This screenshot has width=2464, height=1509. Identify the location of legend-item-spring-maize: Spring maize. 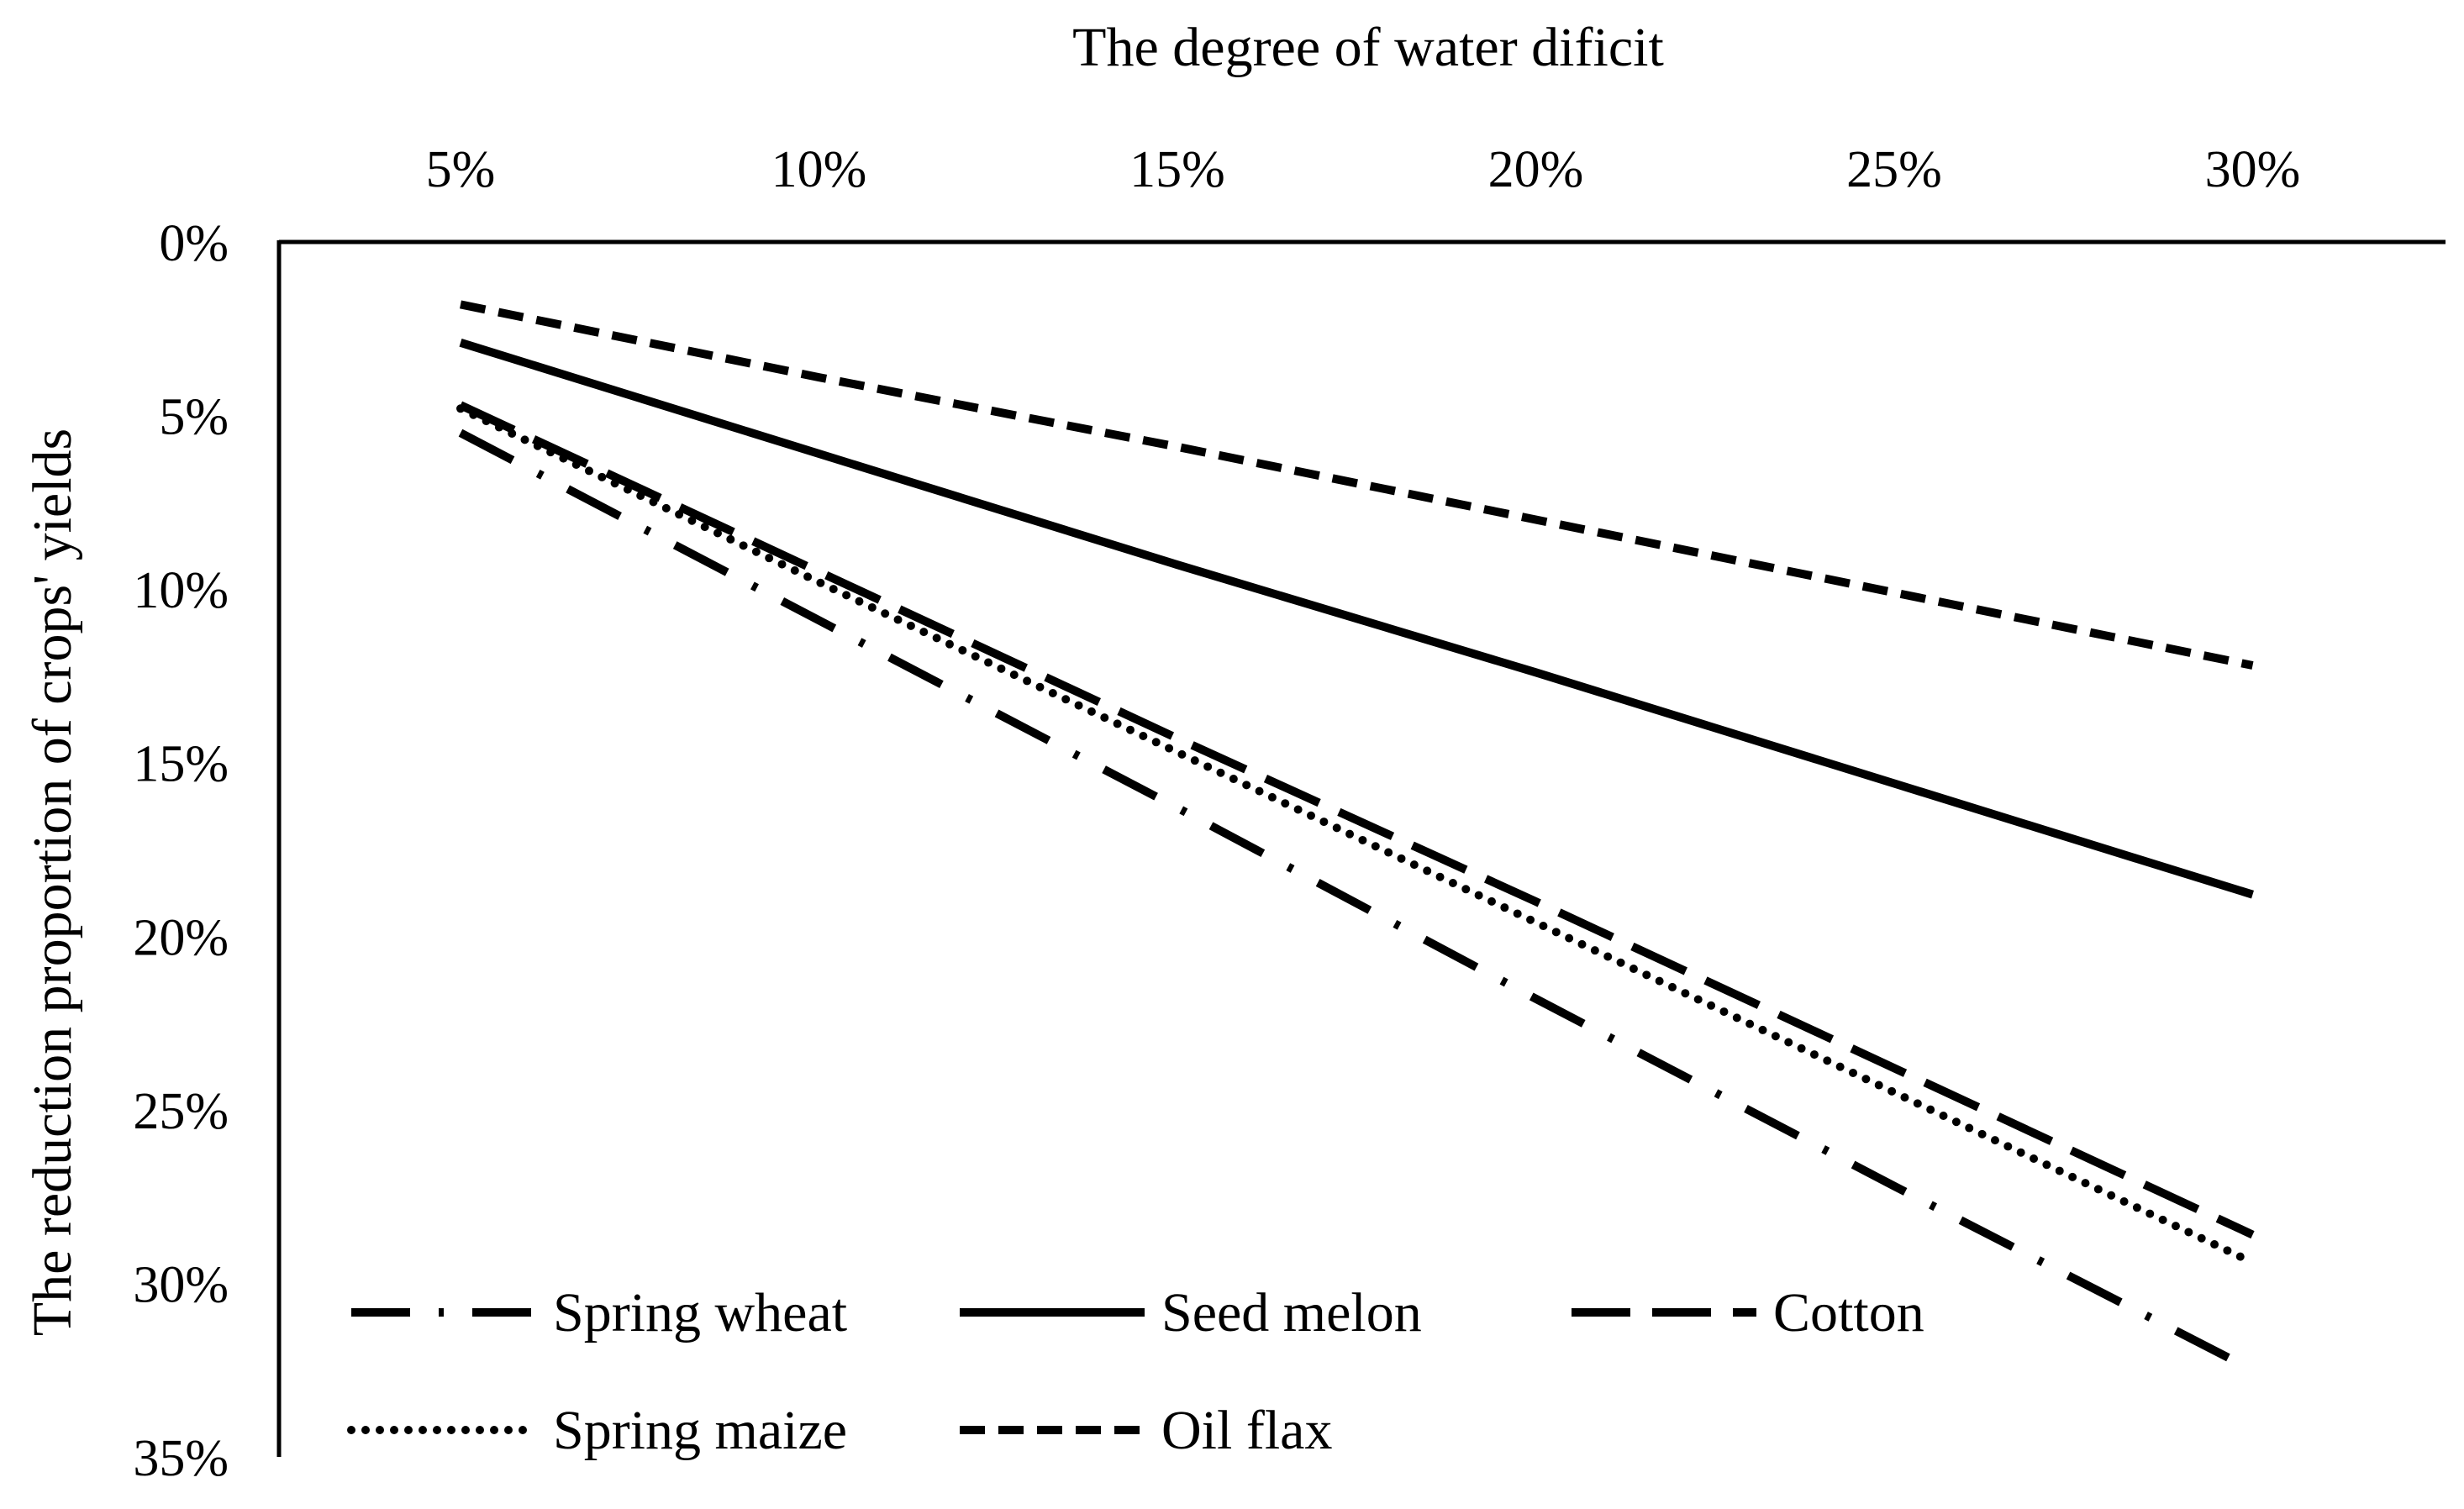
(597, 1430).